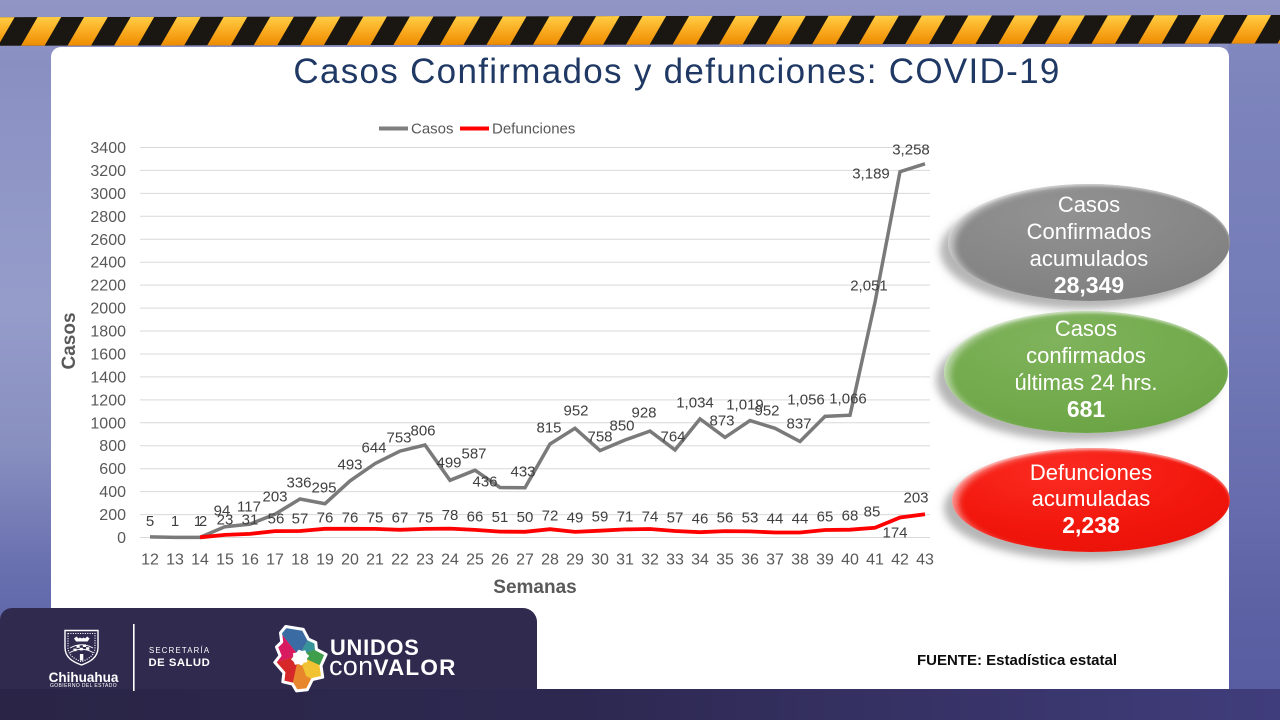 Image resolution: width=1280 pixels, height=720 pixels. I want to click on svg-text: 815, so click(548, 428).